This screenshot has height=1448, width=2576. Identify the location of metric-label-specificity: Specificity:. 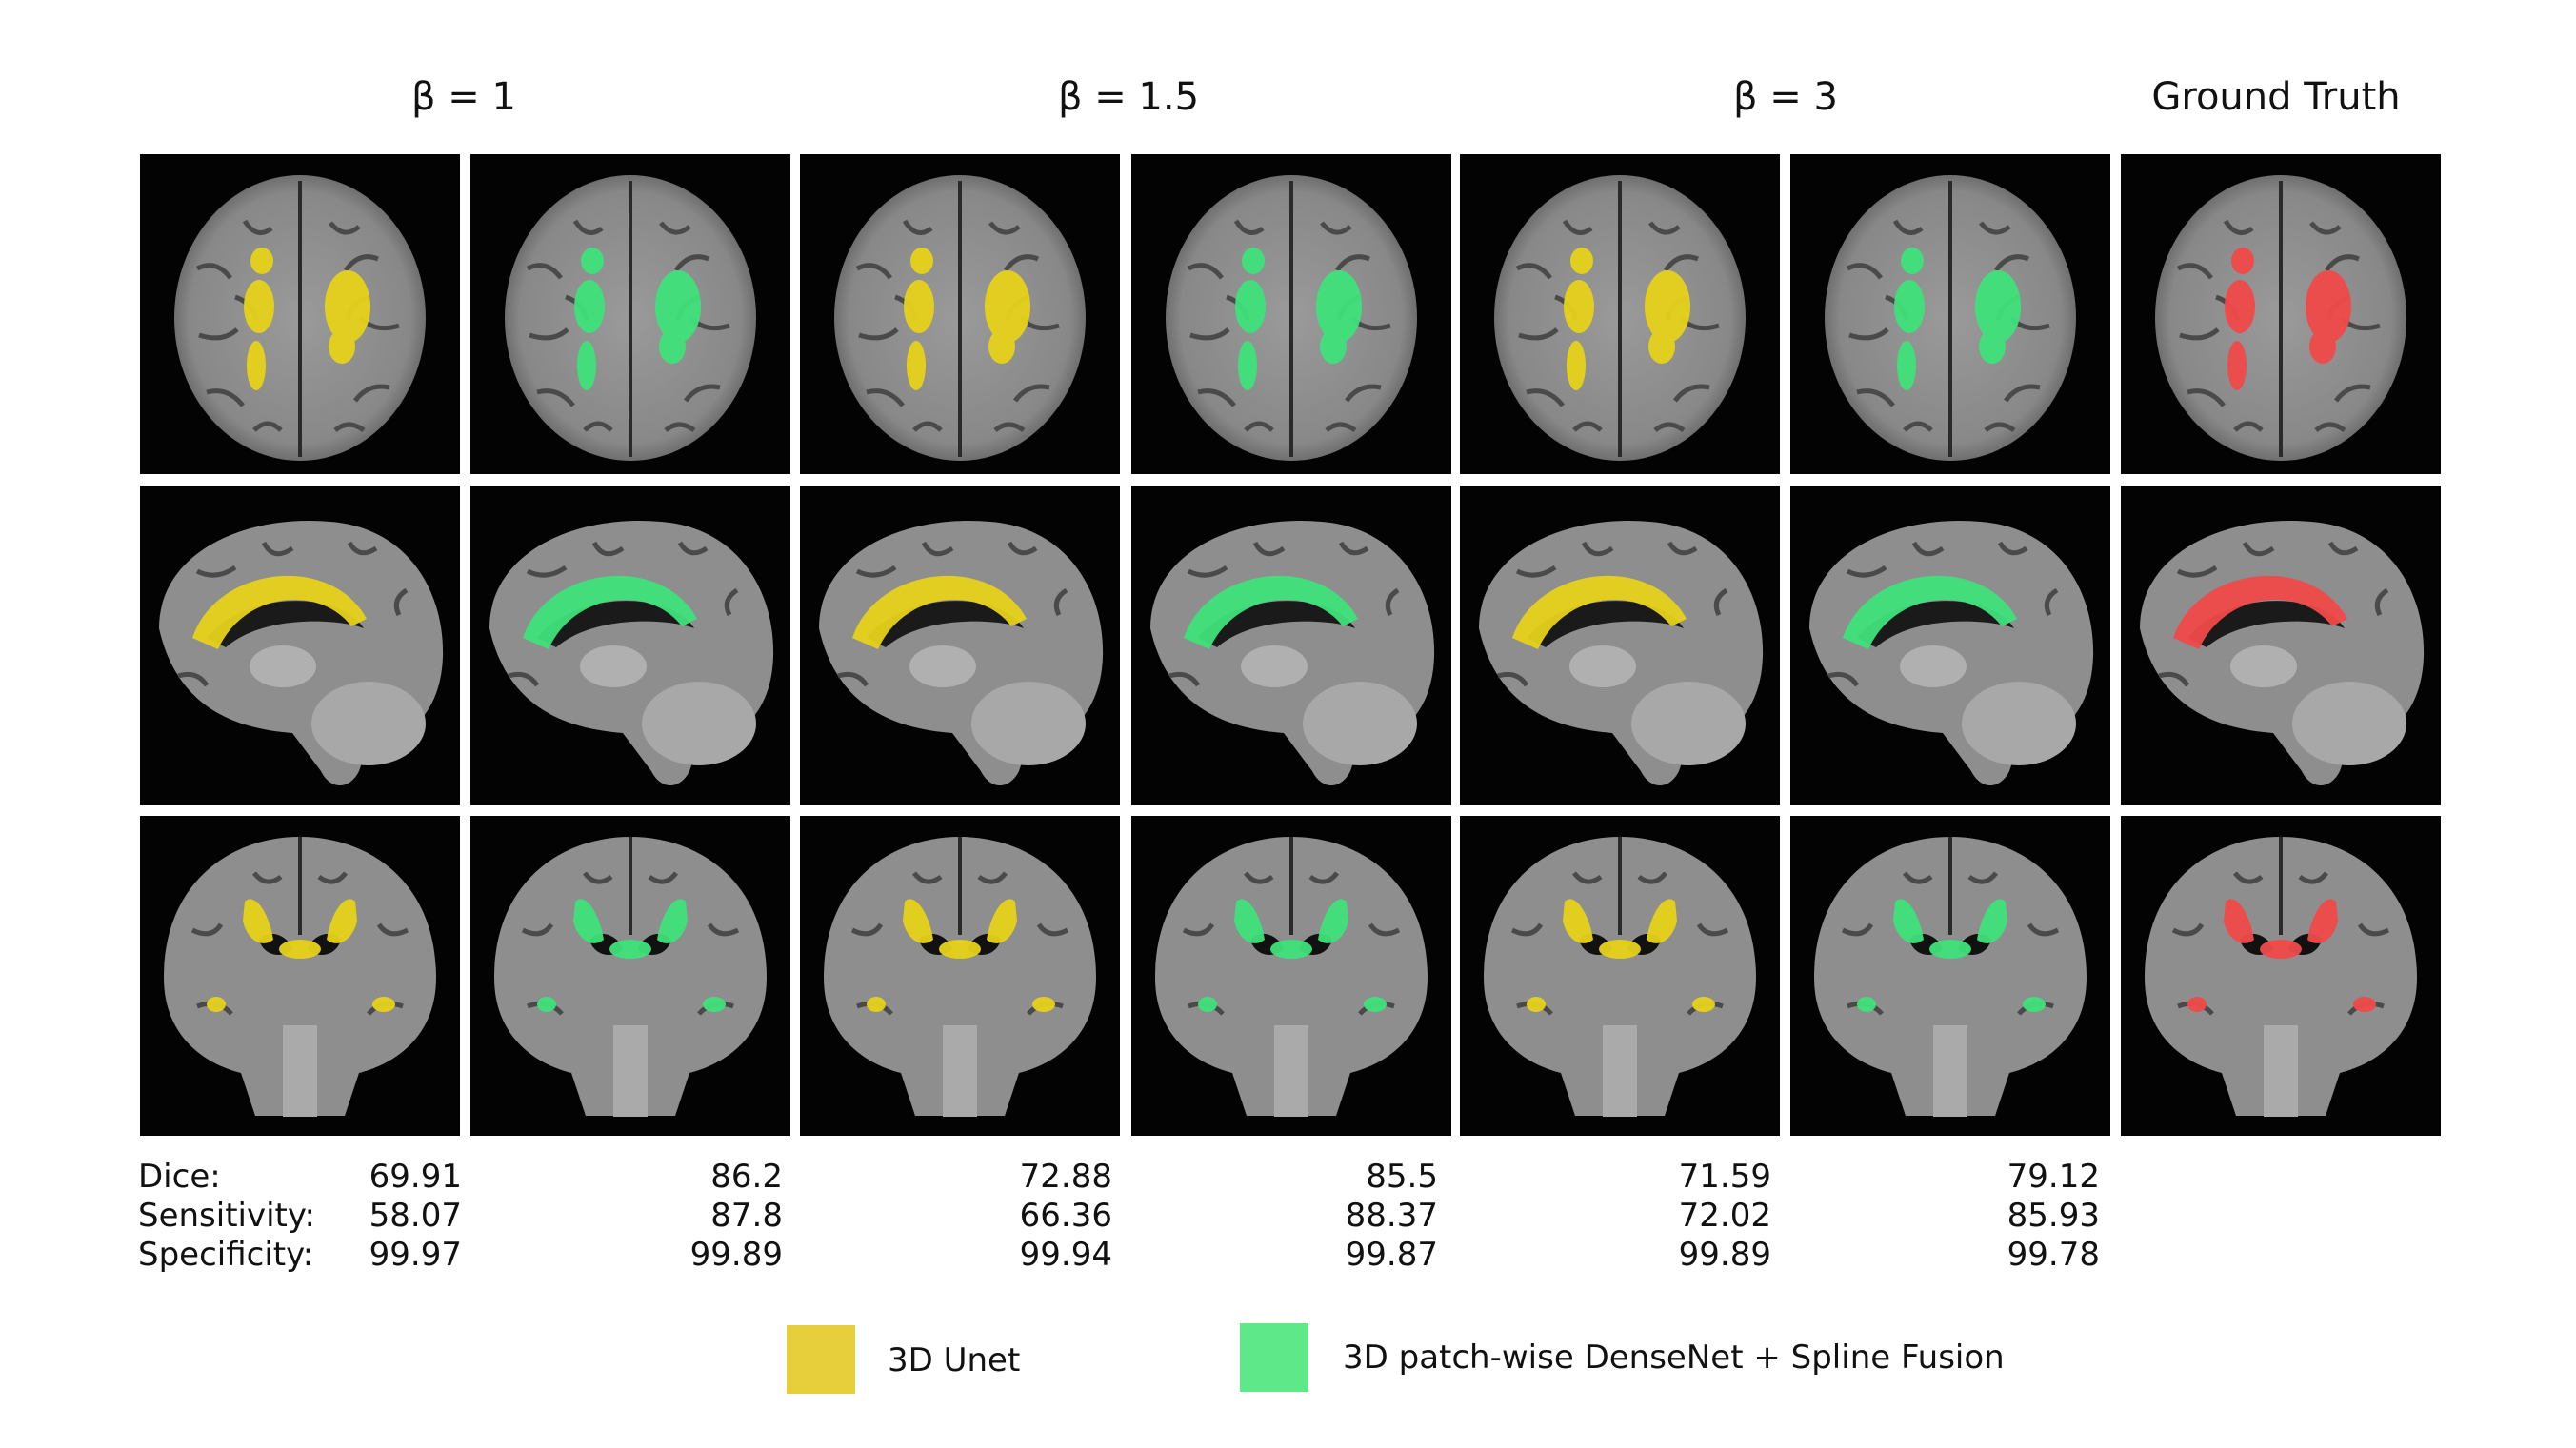
(226, 1255).